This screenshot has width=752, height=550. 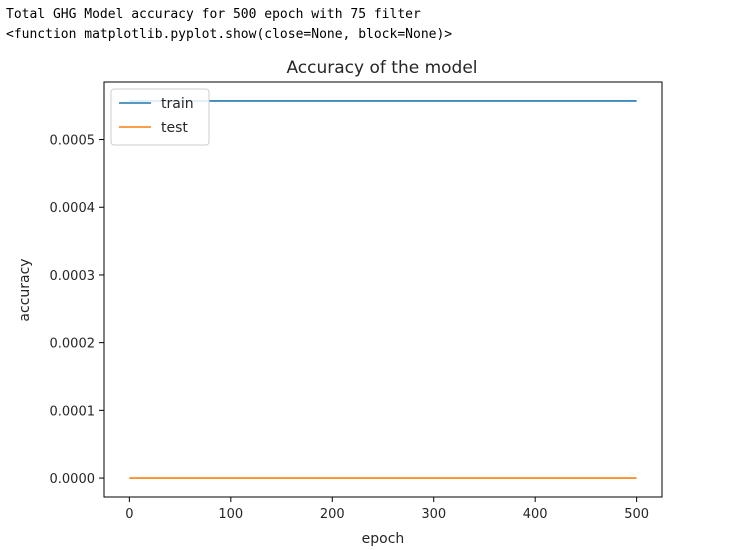 What do you see at coordinates (73, 208) in the screenshot?
I see `y-tick-label: 0.0004` at bounding box center [73, 208].